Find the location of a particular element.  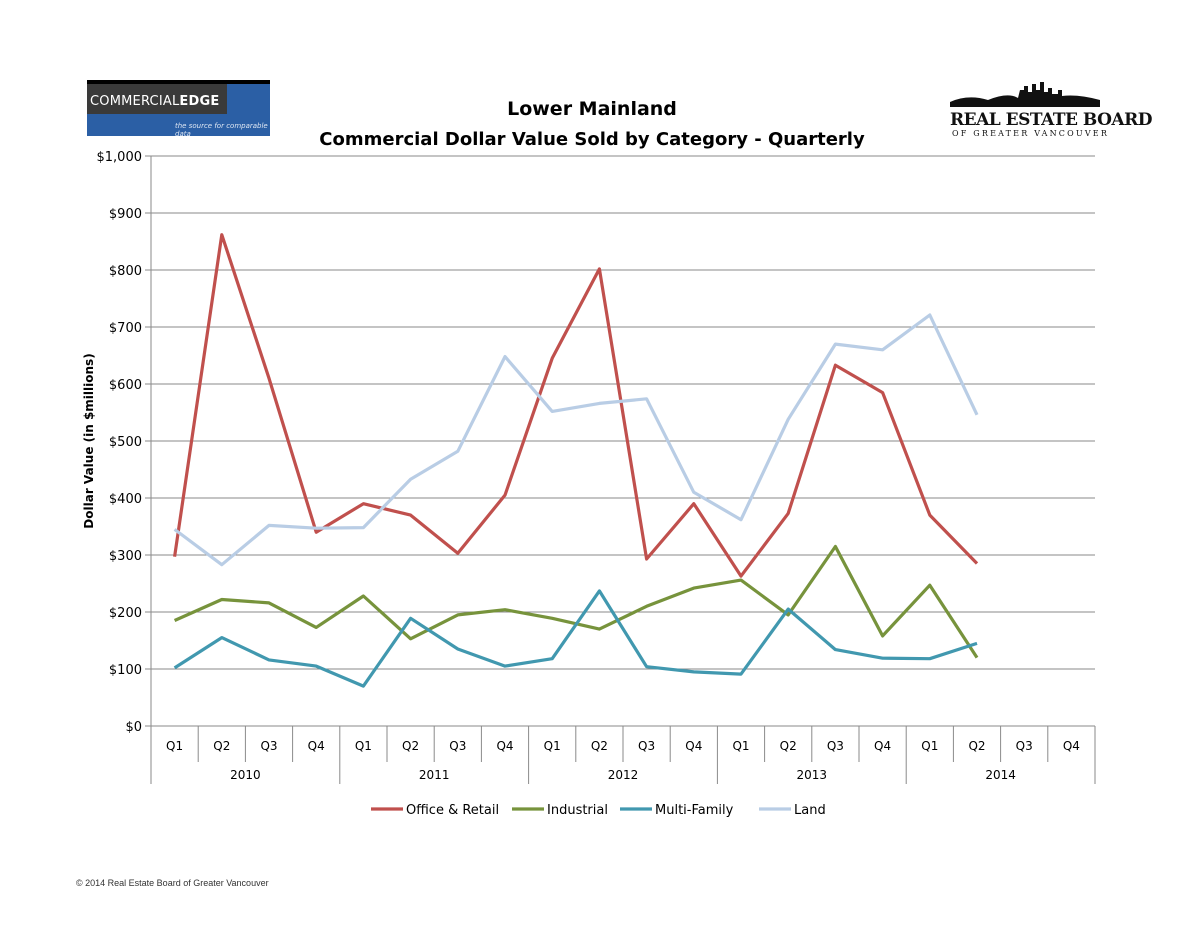

logo-name: REAL ESTATE BOARD is located at coordinates (1051, 120).